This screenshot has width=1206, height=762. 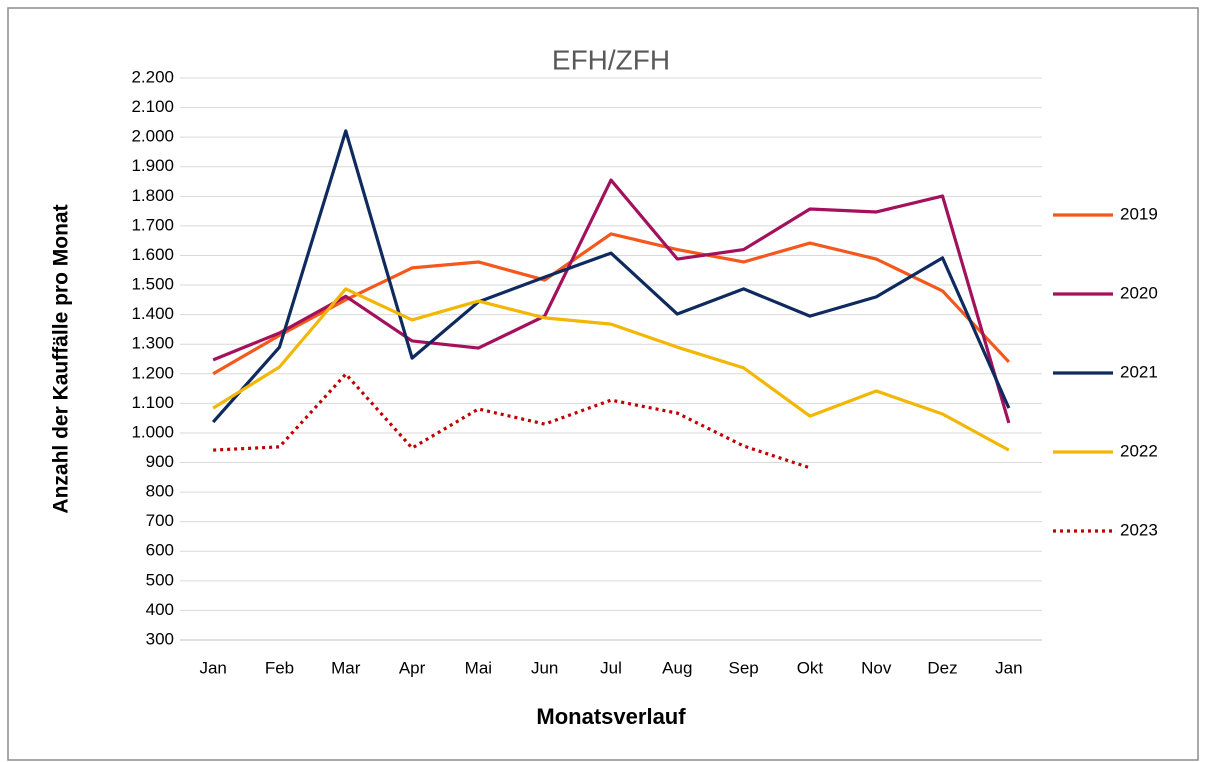 What do you see at coordinates (478, 667) in the screenshot?
I see `x-tick-label: Mai` at bounding box center [478, 667].